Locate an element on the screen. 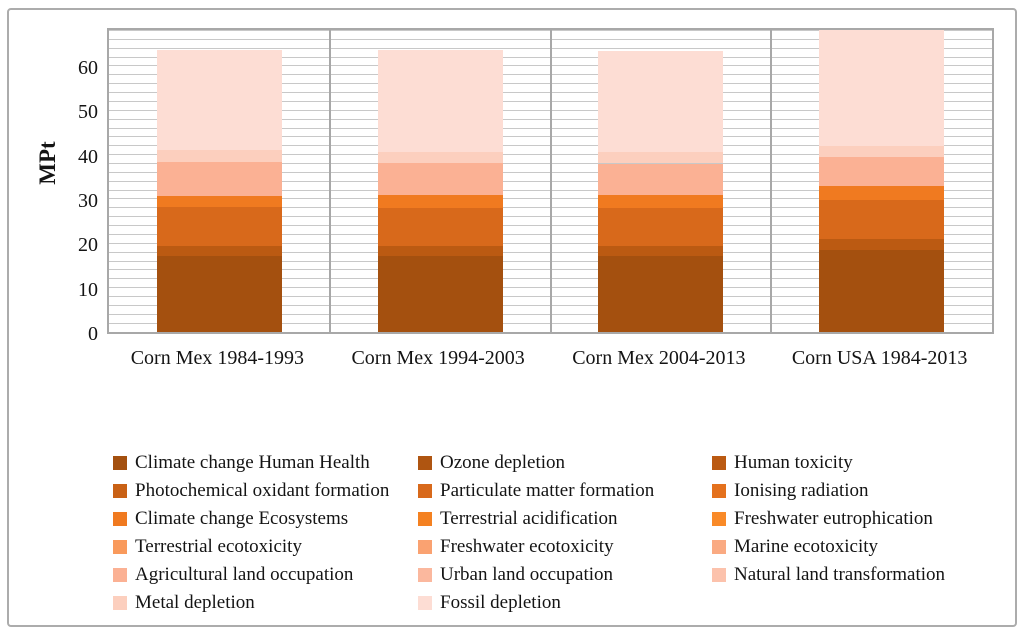 The width and height of the screenshot is (1024, 635). legend-item: Photochemical oxidant formation is located at coordinates (265, 491).